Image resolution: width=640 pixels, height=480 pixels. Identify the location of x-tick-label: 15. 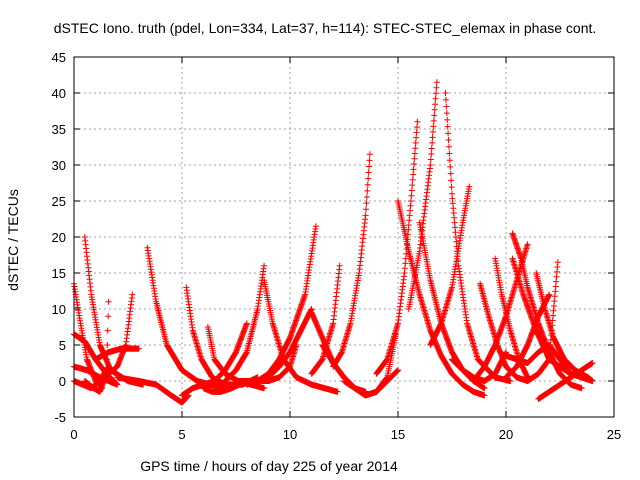
(398, 434).